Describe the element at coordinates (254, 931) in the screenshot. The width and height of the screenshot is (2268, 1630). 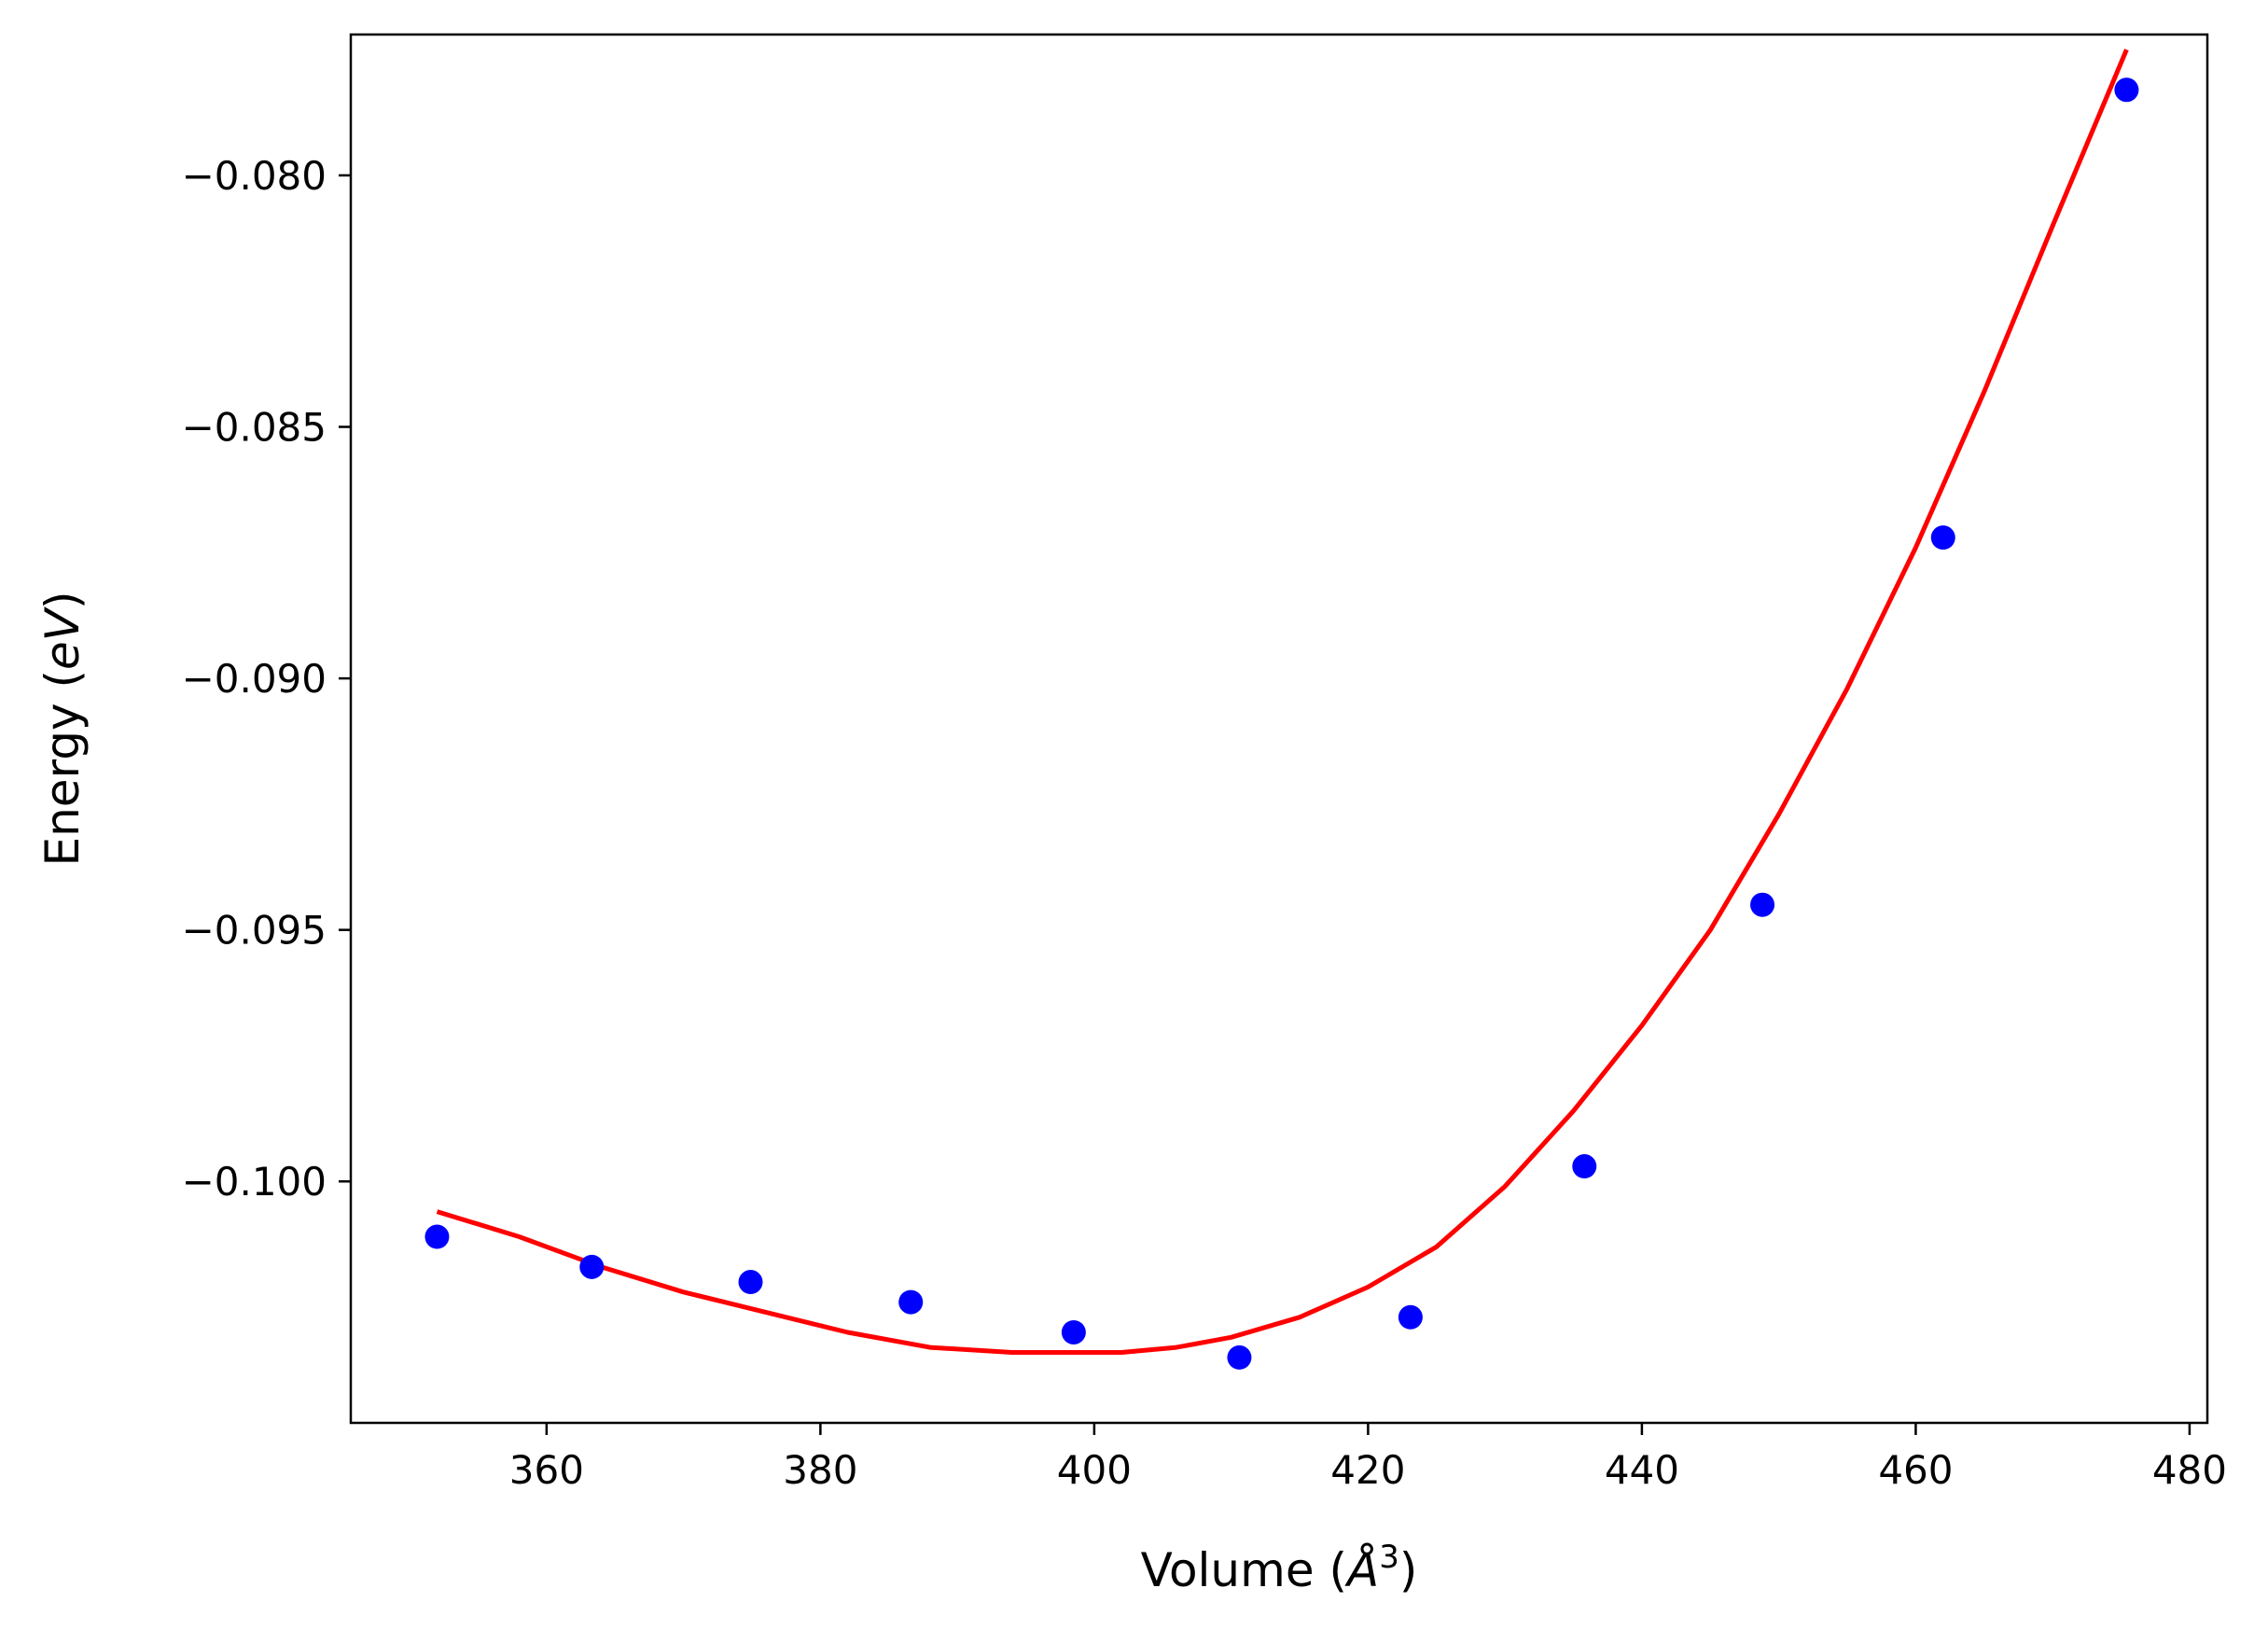
I see `y-tick-label: −0.095` at that location.